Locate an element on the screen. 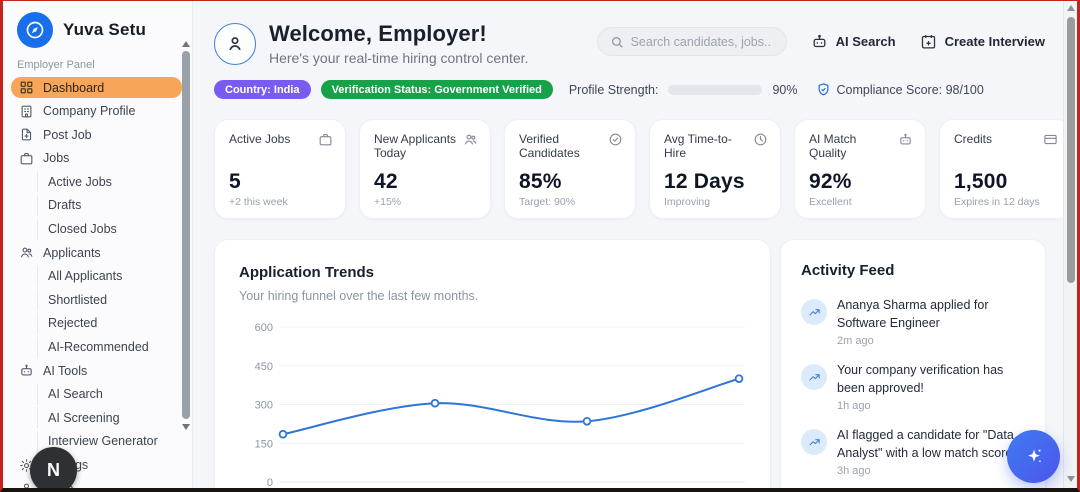 The image size is (1080, 492). sidebar-item-active-jobs: Active Jobs is located at coordinates (109, 182).